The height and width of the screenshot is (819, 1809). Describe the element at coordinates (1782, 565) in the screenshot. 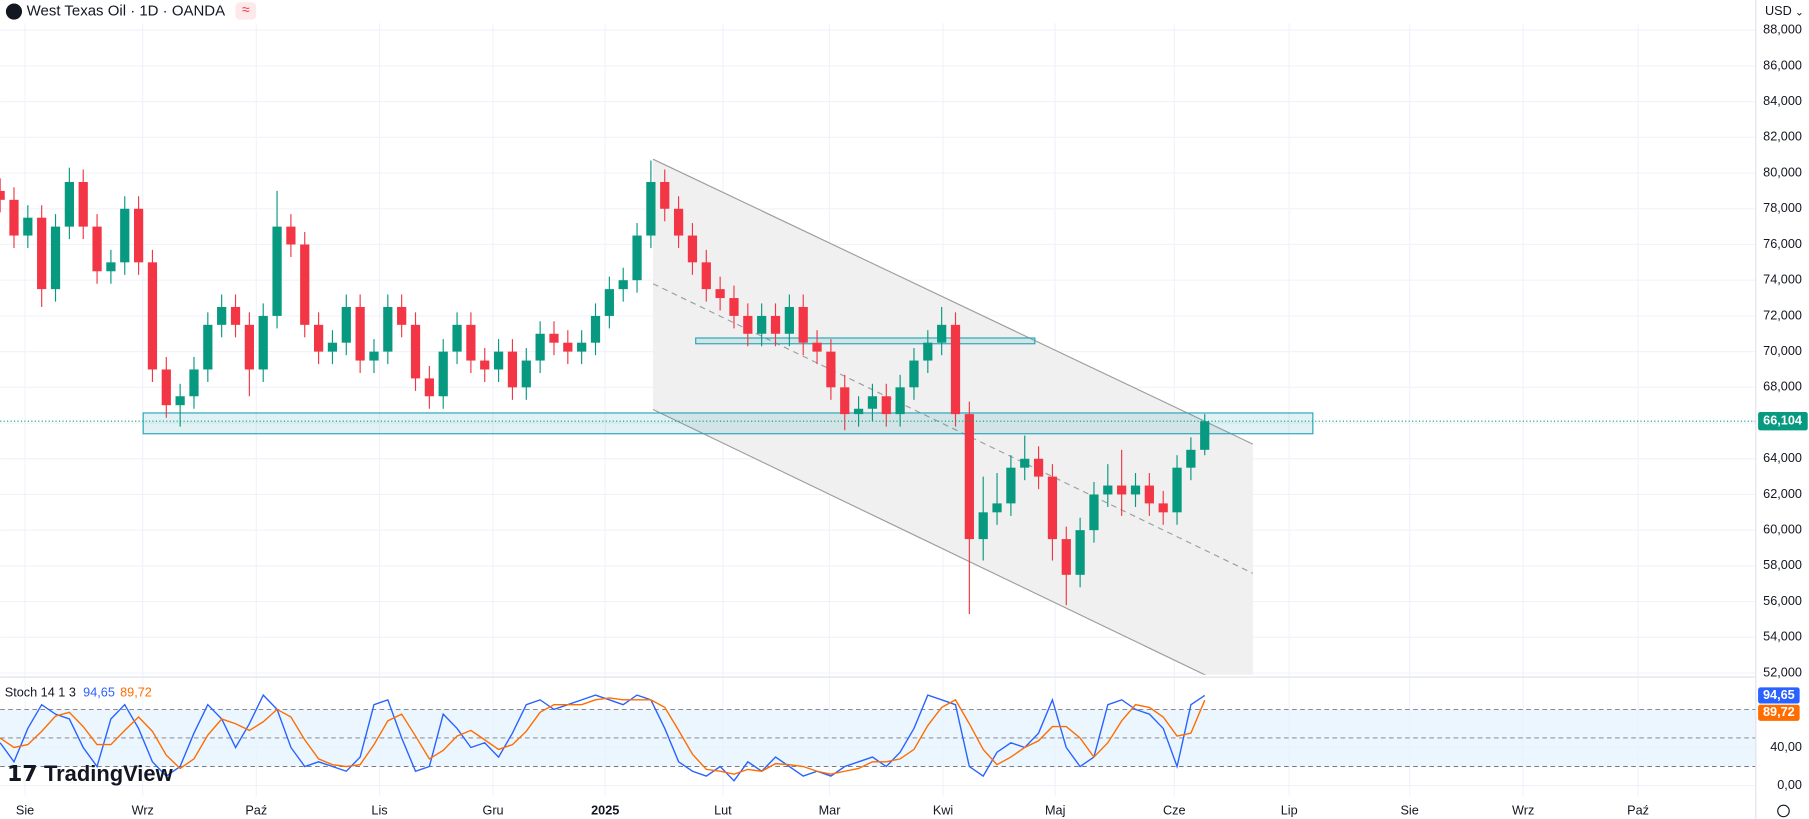

I see `y-tick-label: 58,000` at that location.